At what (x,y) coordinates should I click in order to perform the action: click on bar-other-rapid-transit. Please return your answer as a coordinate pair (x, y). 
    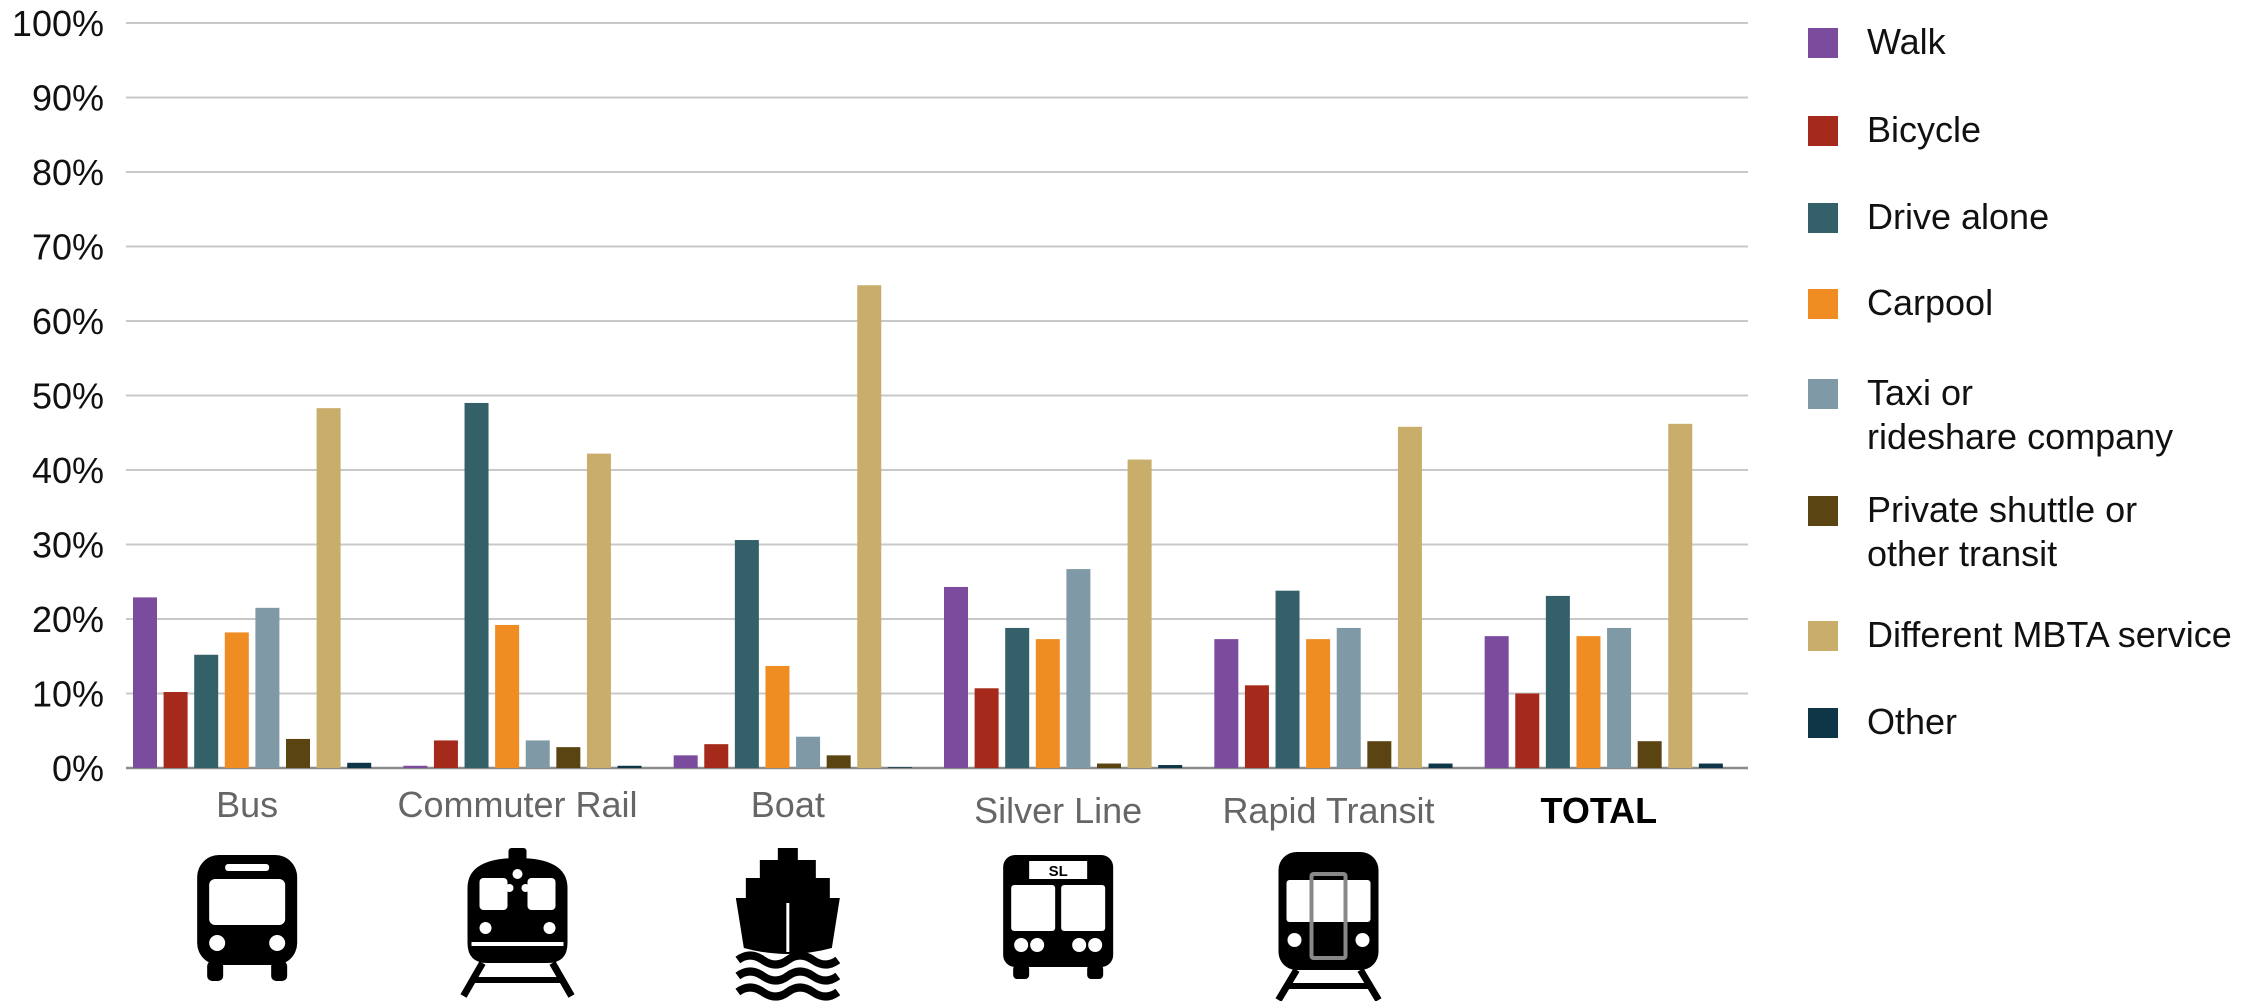
    Looking at the image, I should click on (1440, 765).